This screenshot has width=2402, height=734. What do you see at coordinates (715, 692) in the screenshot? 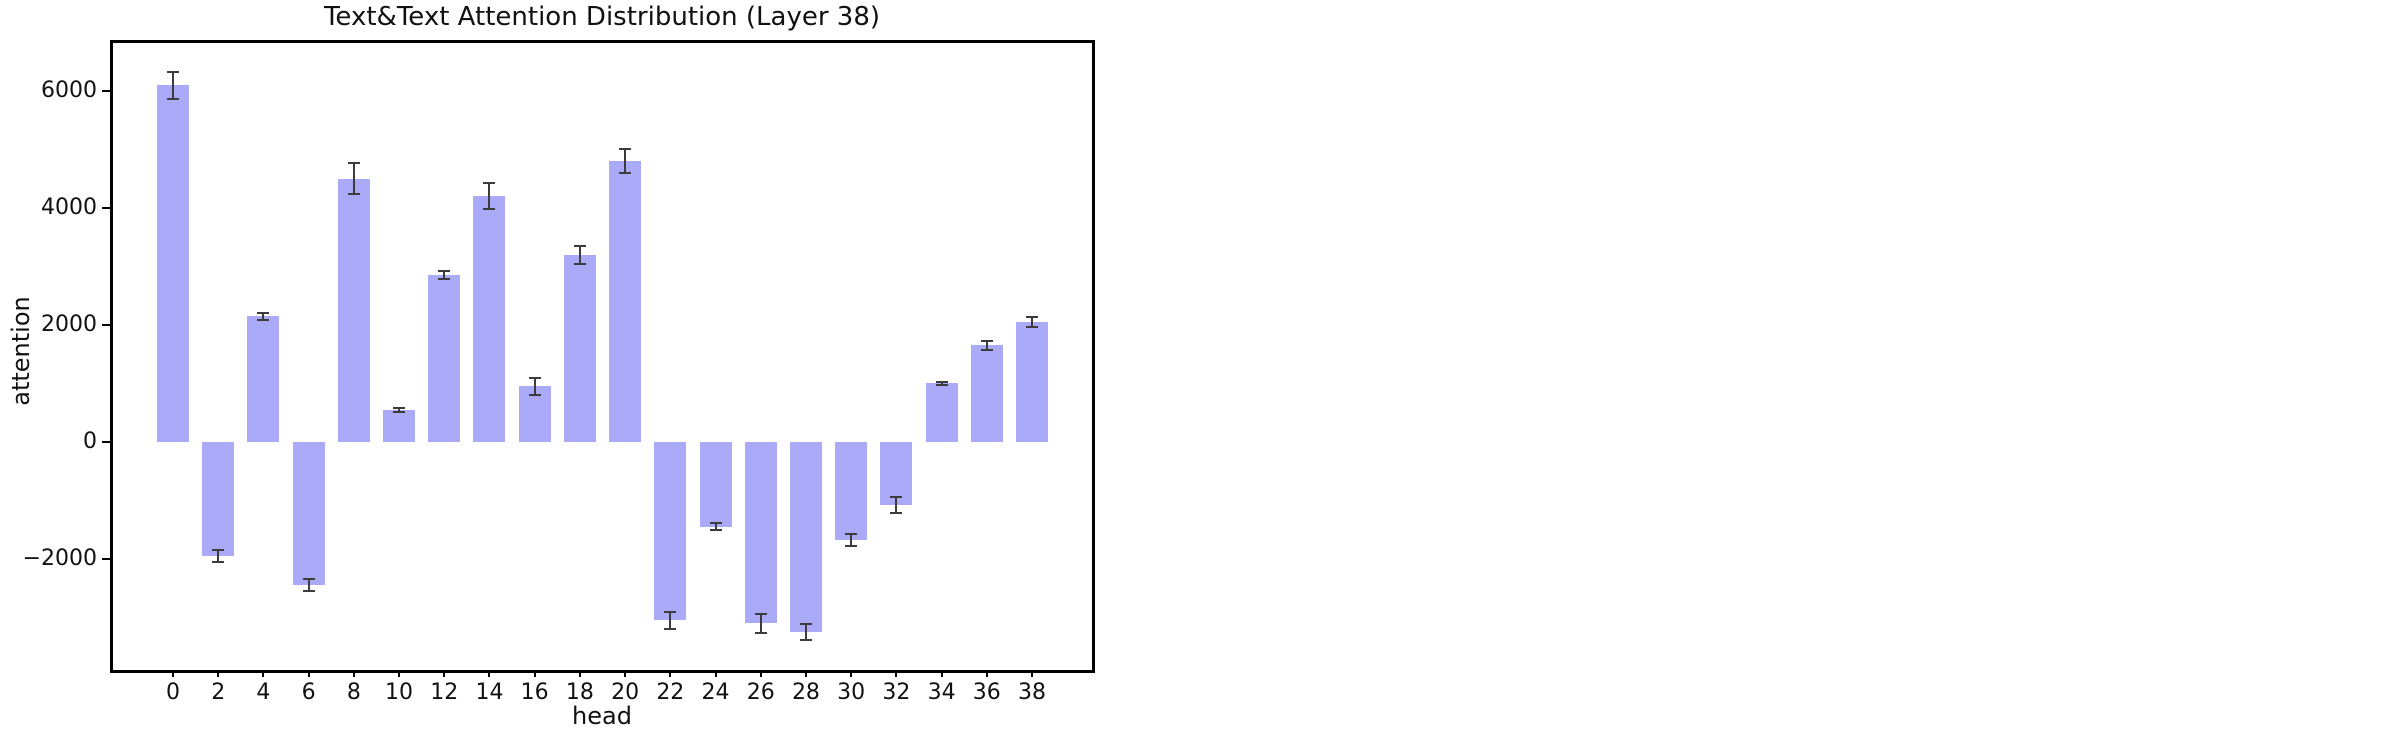
I see `x-tick-label: 24` at bounding box center [715, 692].